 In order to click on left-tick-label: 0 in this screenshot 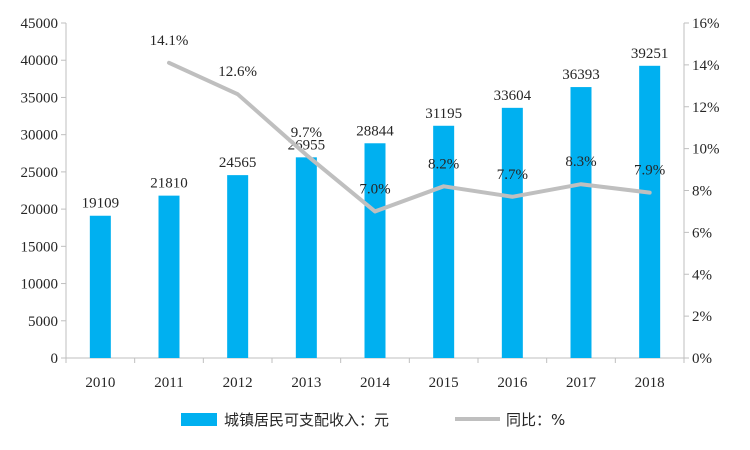, I will do `click(55, 359)`.